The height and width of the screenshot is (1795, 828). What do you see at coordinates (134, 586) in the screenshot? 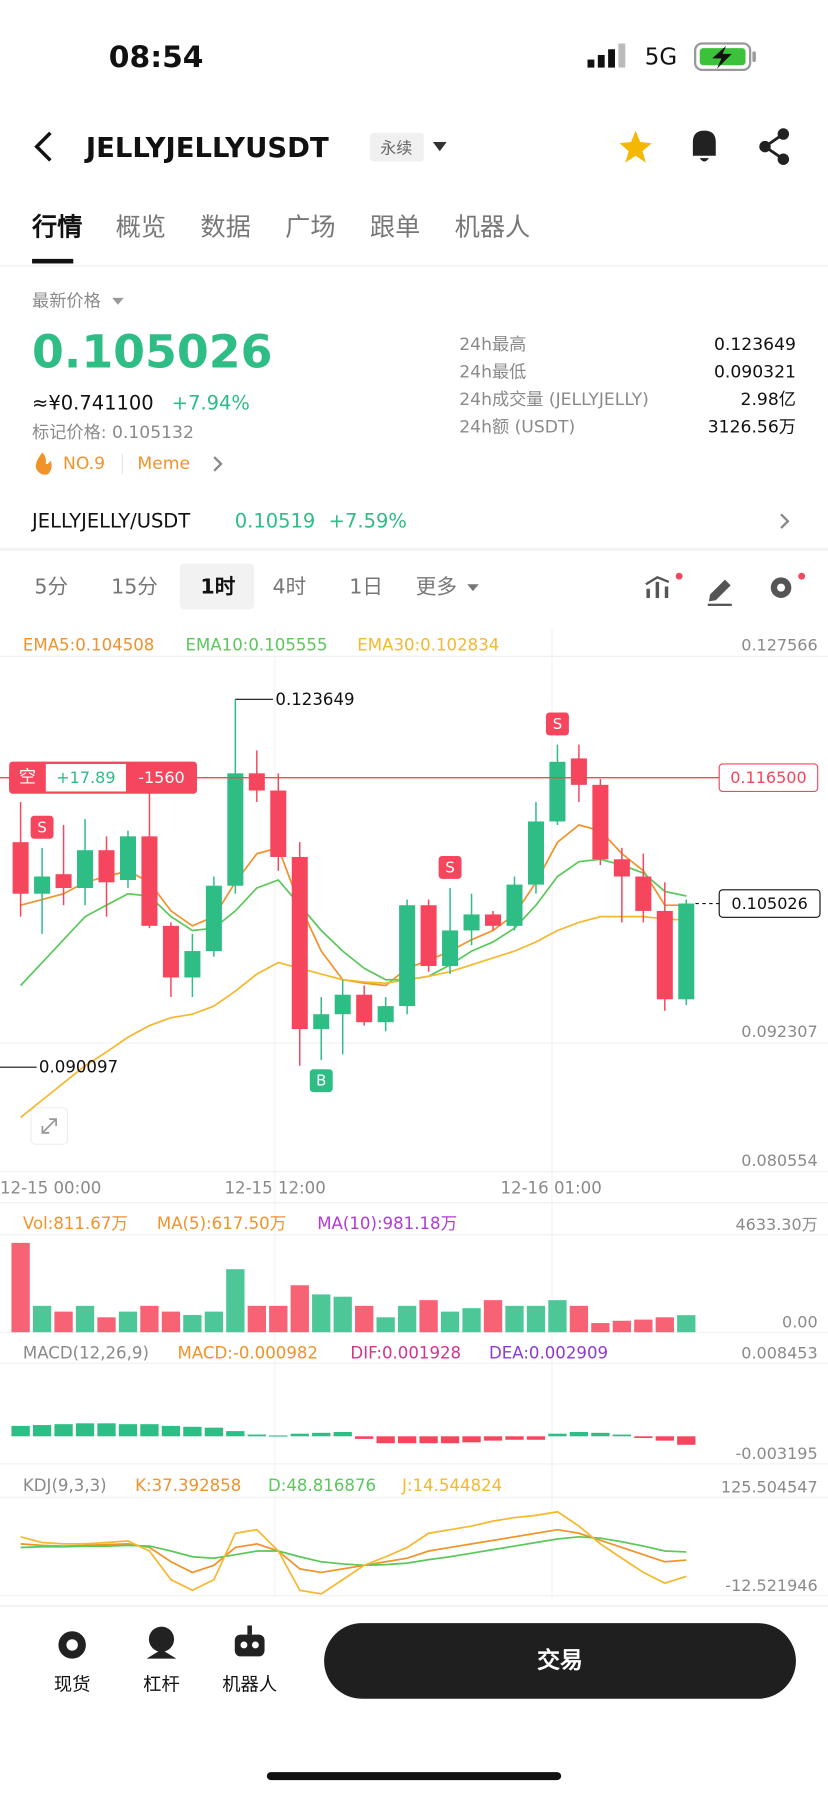
I see `interval: 15分` at bounding box center [134, 586].